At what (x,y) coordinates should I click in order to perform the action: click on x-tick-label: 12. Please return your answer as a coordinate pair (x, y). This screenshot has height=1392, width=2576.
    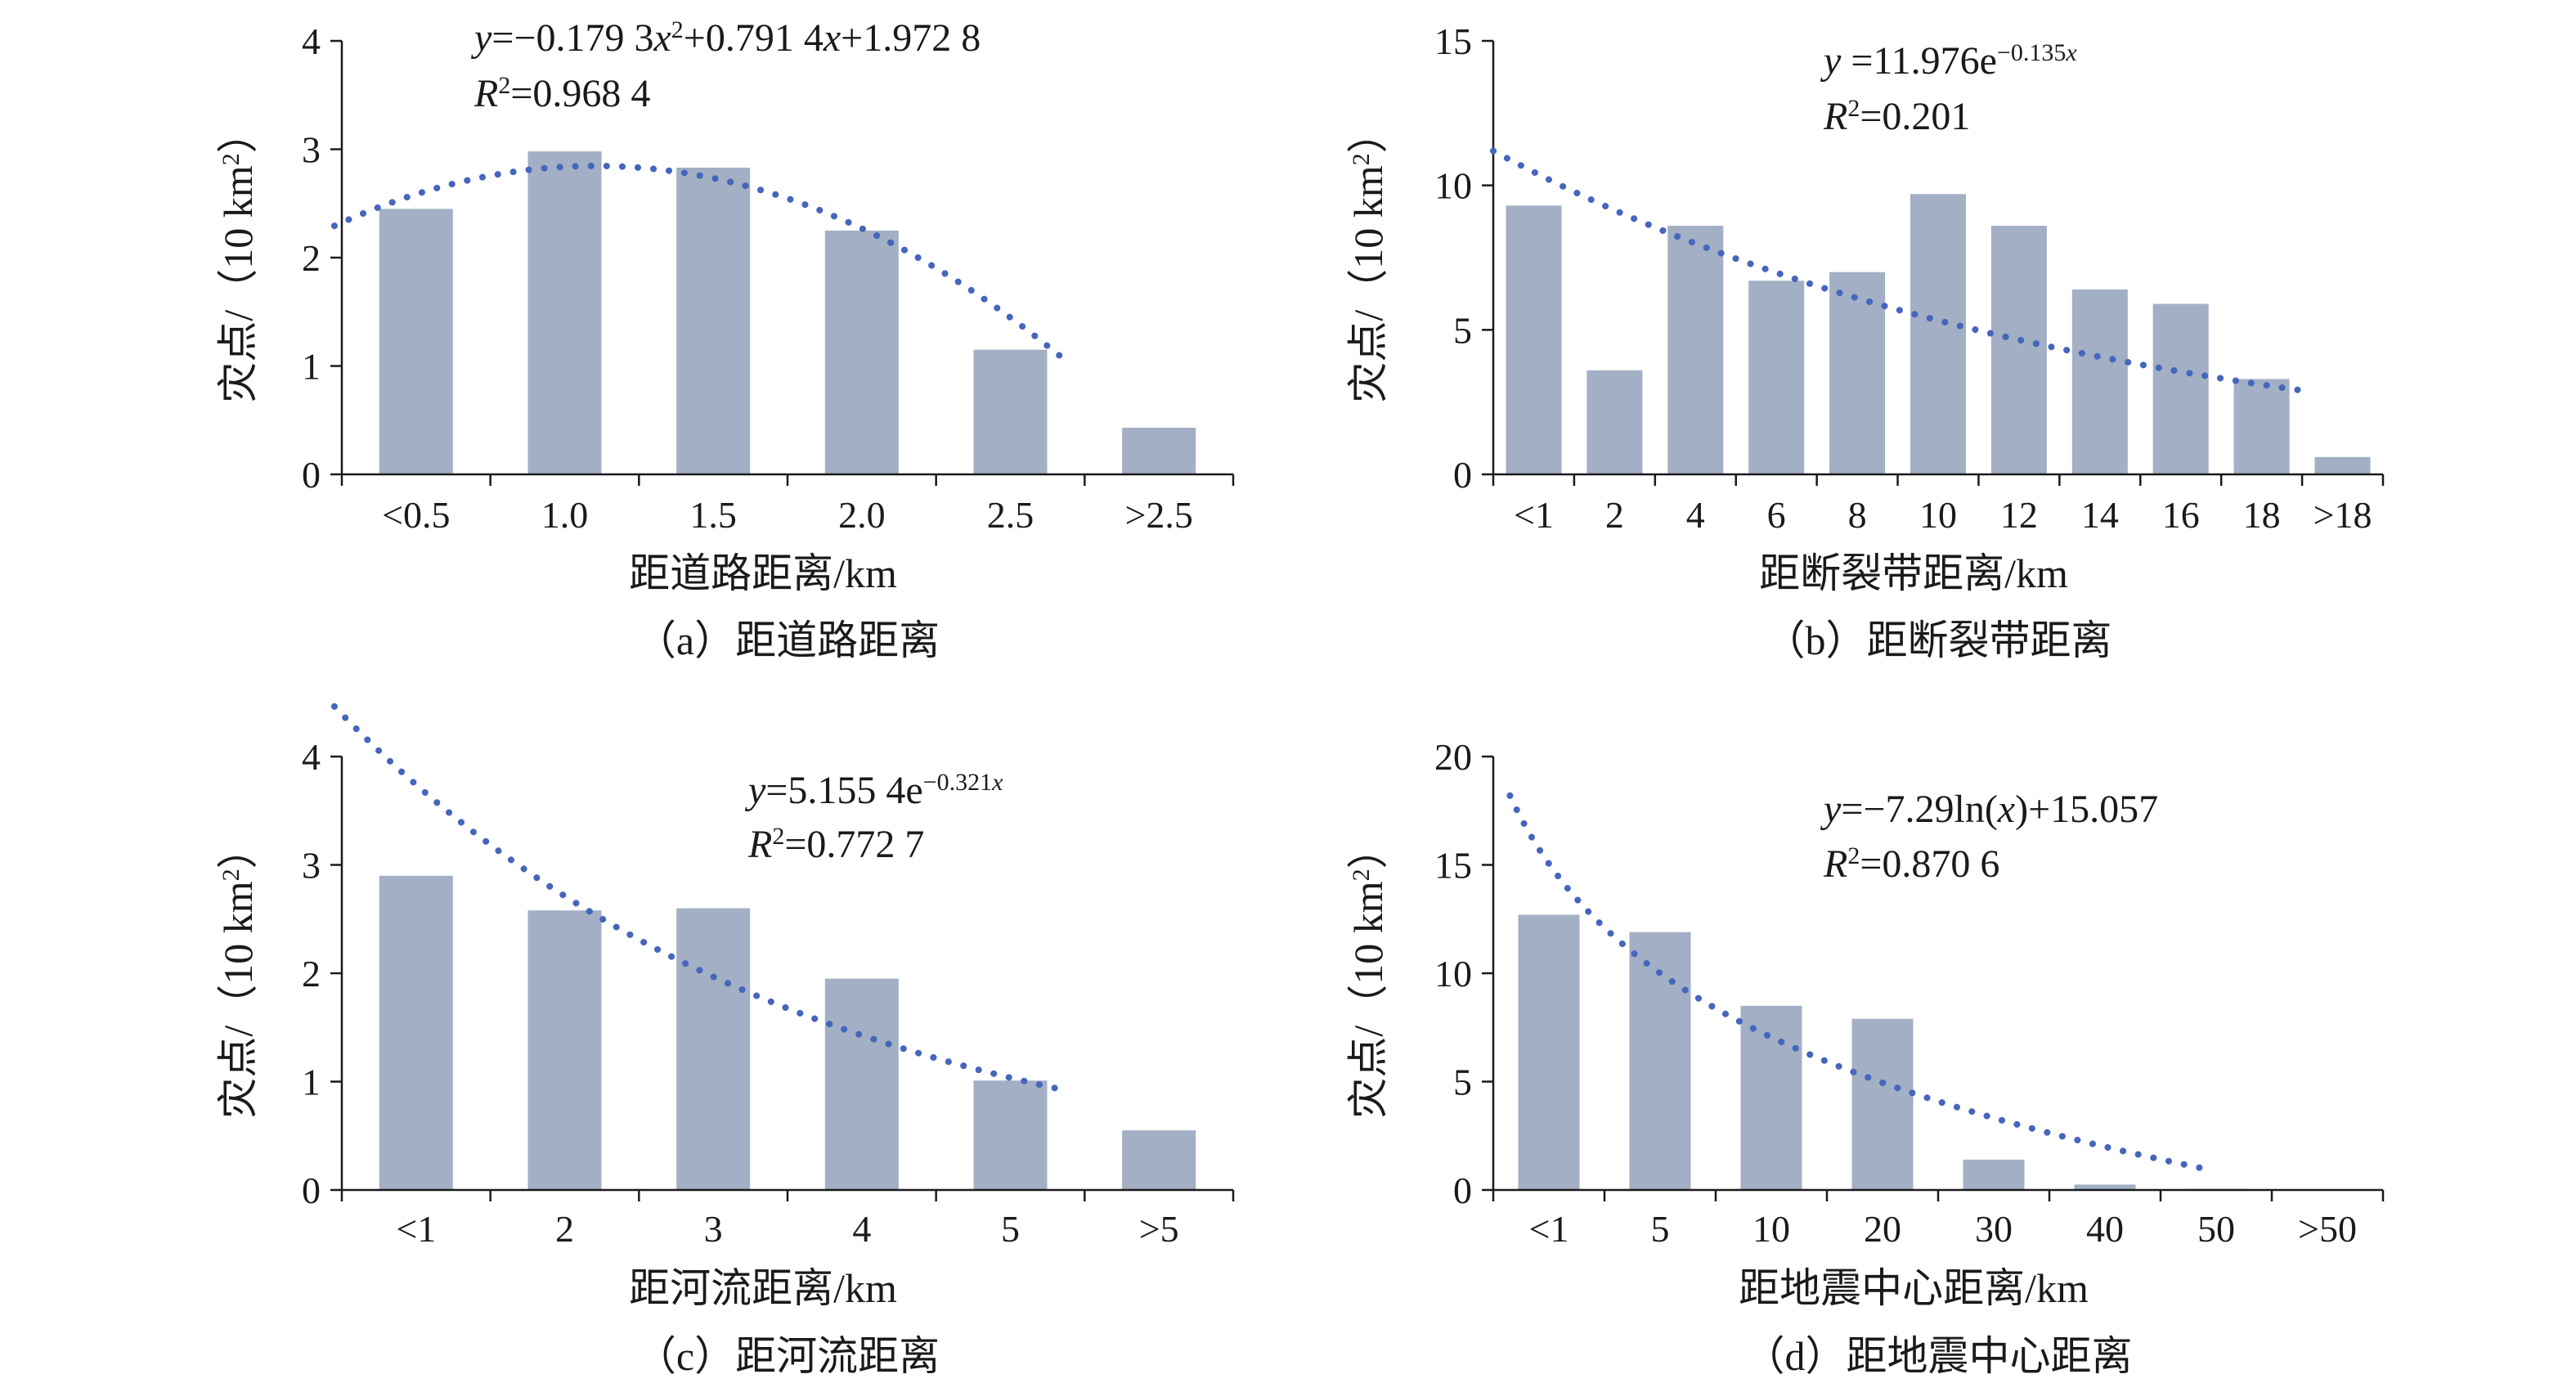
    Looking at the image, I should click on (2019, 515).